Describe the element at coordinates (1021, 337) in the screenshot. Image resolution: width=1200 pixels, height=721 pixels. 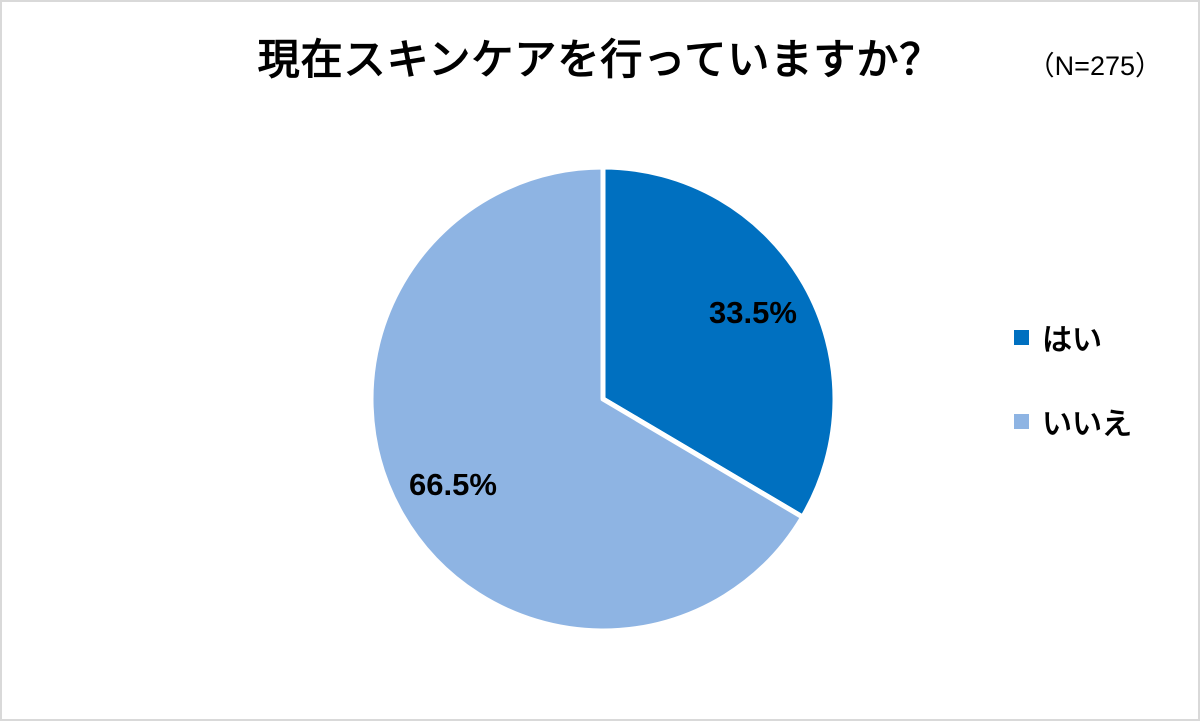
I see `legend-swatch-yes-icon` at that location.